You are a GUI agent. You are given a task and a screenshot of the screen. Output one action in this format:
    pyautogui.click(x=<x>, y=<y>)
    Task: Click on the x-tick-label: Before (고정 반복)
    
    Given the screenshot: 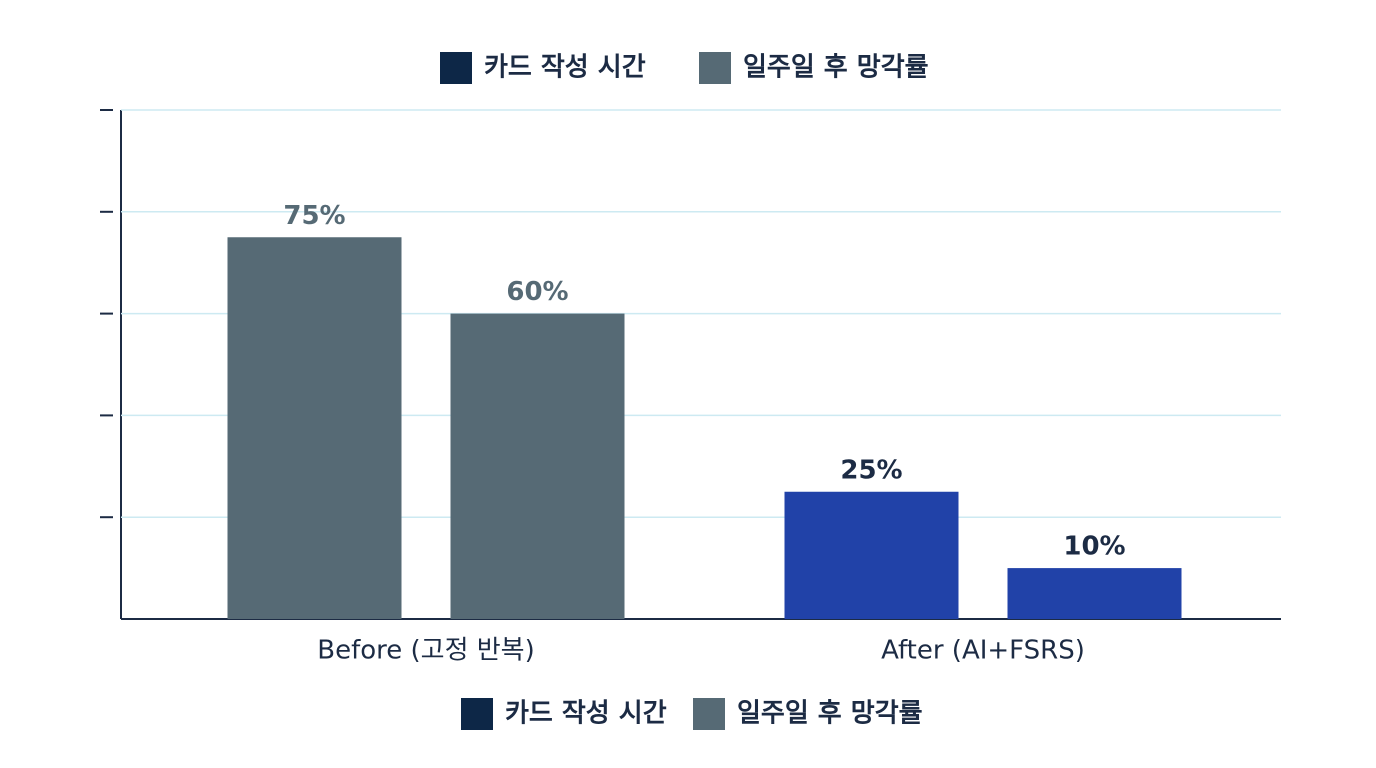 What is the action you would take?
    pyautogui.click(x=426, y=651)
    